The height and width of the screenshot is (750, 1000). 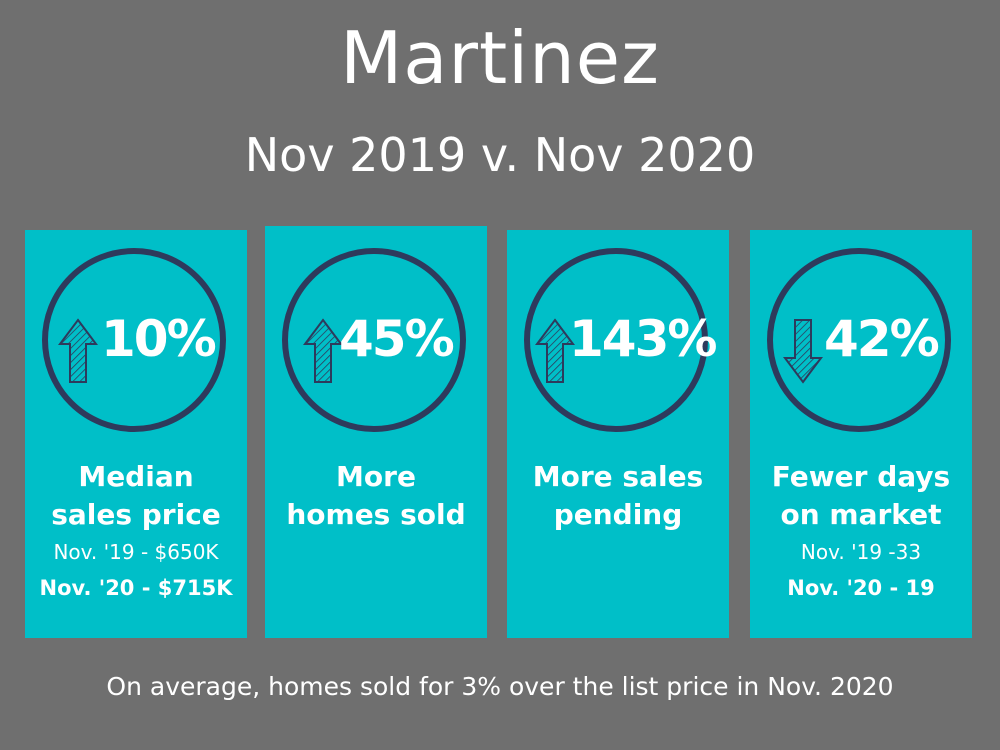 What do you see at coordinates (618, 496) in the screenshot?
I see `stat-label: More sales pending` at bounding box center [618, 496].